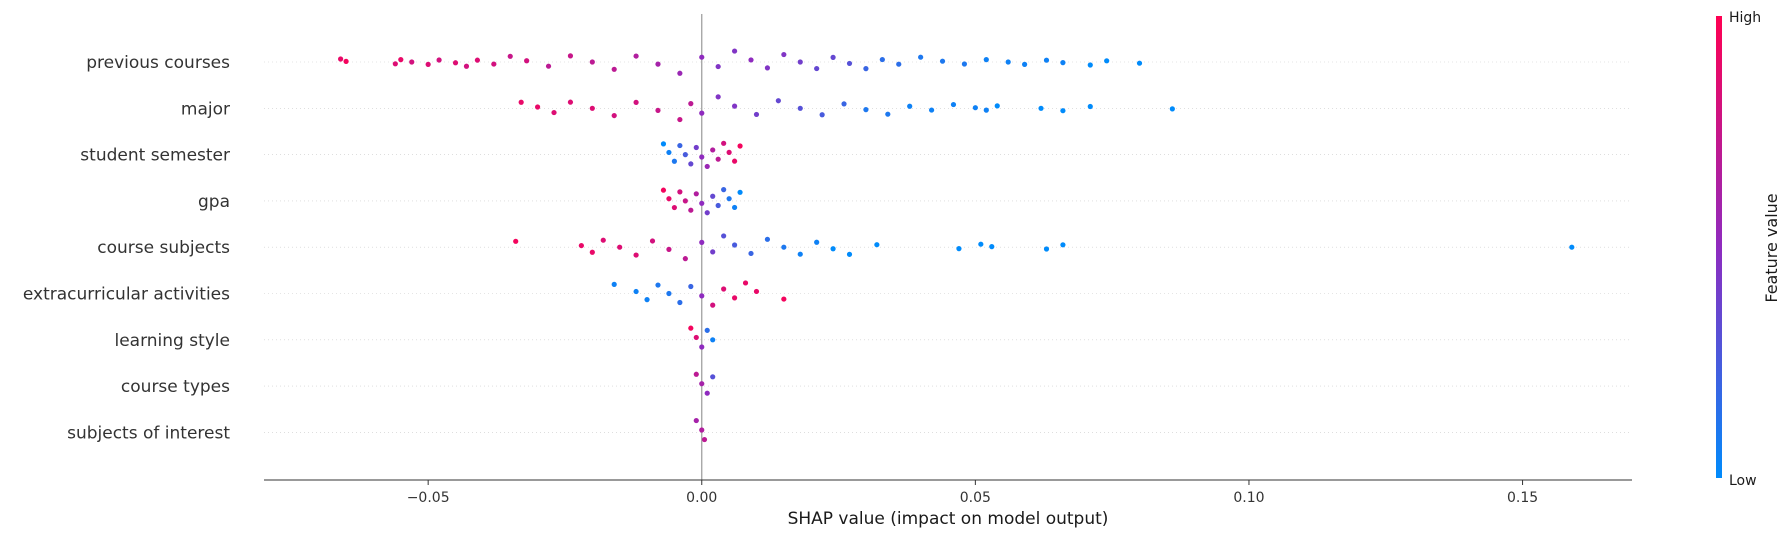  What do you see at coordinates (948, 519) in the screenshot?
I see `x-axis-title: SHAP value (impact on model output)` at bounding box center [948, 519].